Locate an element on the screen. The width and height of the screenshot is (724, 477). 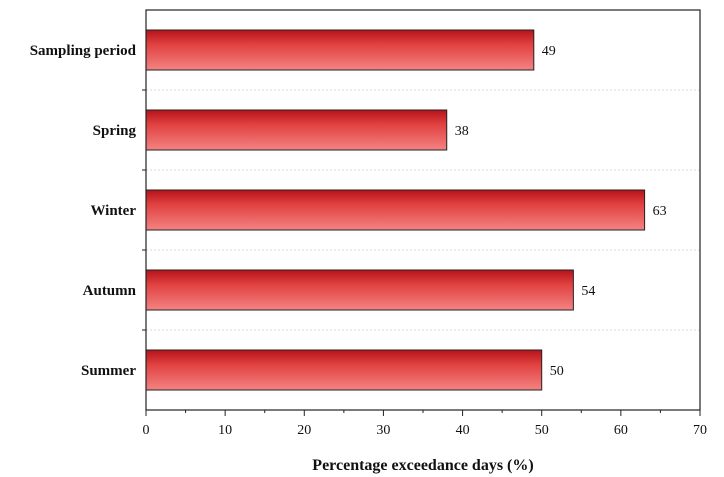
x-tick-label: 40 is located at coordinates (463, 430).